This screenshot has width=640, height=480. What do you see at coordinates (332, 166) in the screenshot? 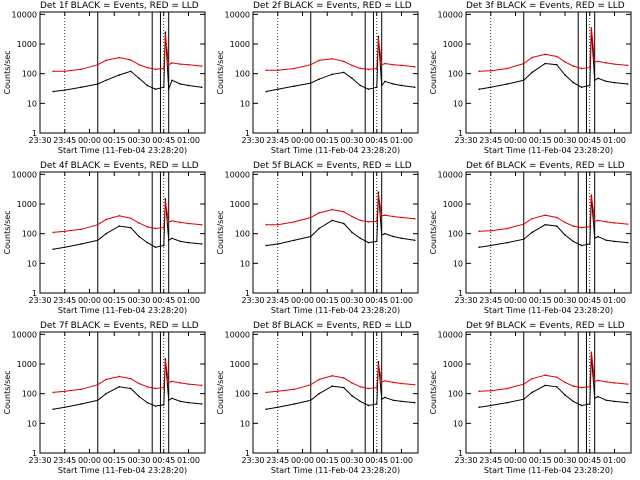
I see `chart-title: Det 5f BLACK = Events, RED = LLD` at bounding box center [332, 166].